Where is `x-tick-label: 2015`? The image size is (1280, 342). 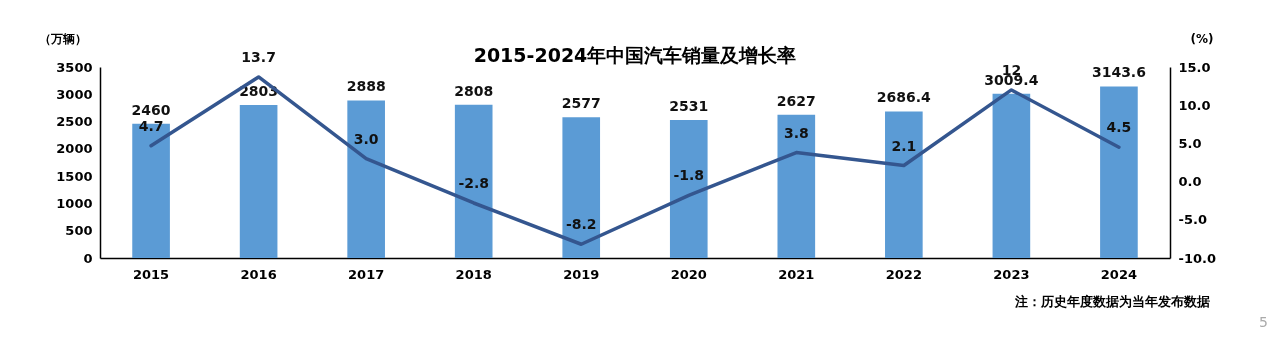 x-tick-label: 2015 is located at coordinates (151, 274).